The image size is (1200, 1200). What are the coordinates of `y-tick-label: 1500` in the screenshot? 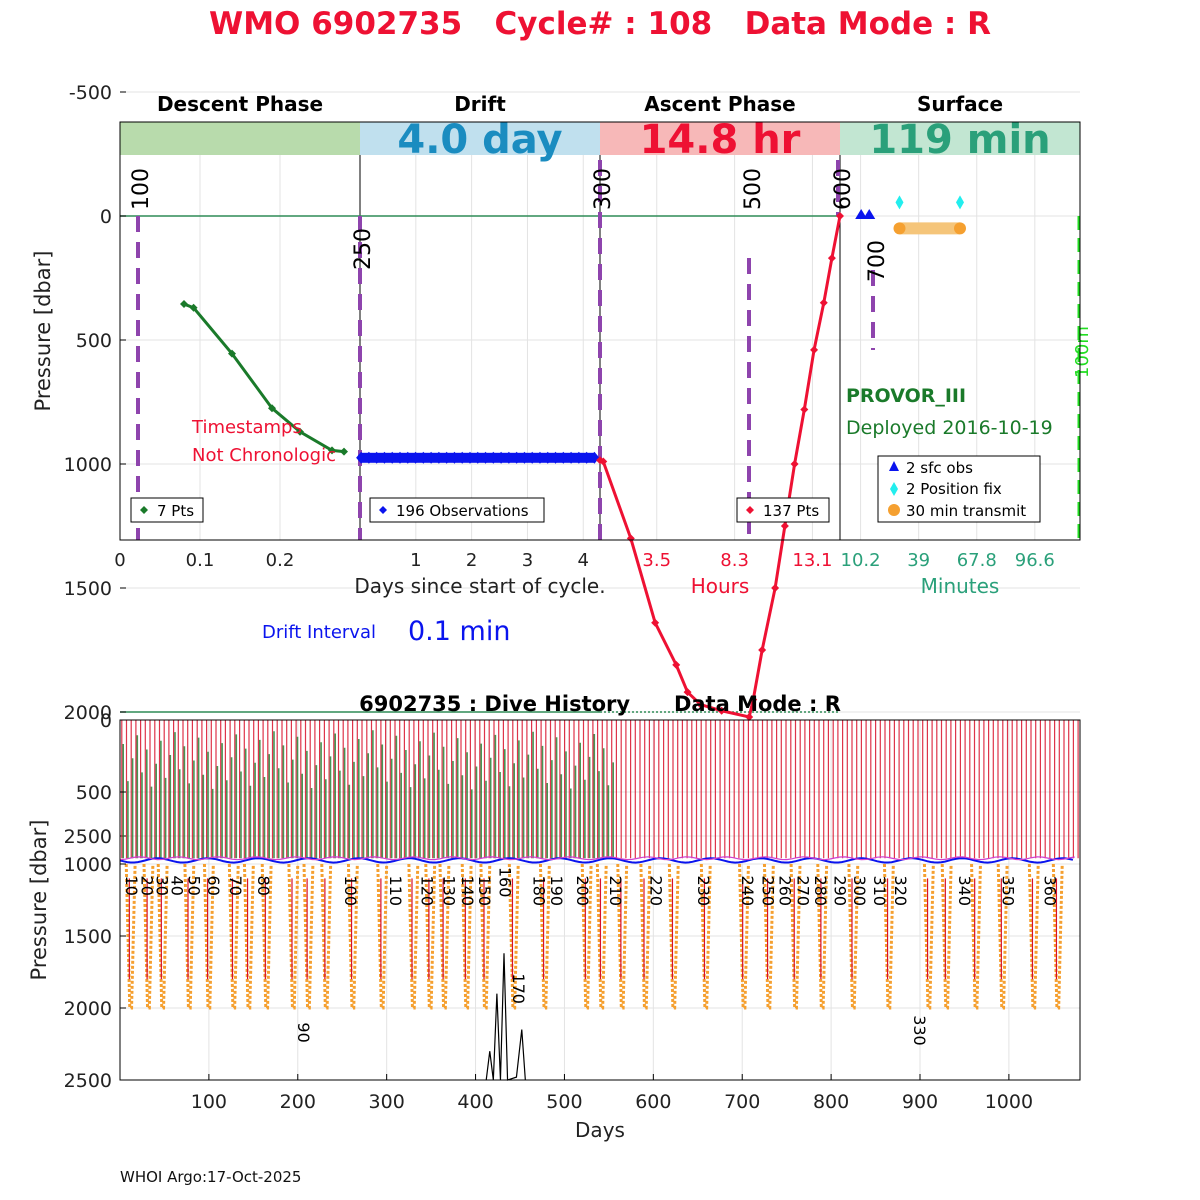 It's located at (88, 589).